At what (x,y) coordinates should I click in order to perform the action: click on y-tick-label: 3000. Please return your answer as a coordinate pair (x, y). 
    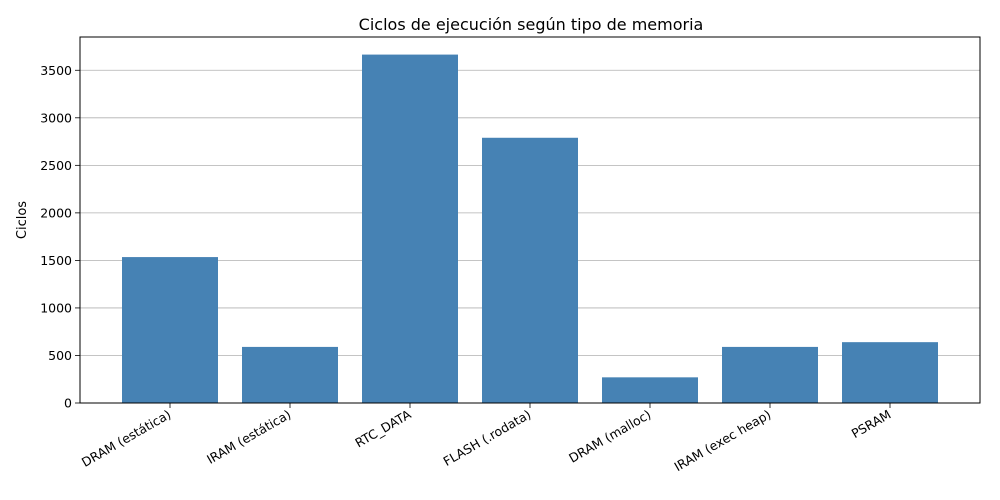
    Looking at the image, I should click on (56, 117).